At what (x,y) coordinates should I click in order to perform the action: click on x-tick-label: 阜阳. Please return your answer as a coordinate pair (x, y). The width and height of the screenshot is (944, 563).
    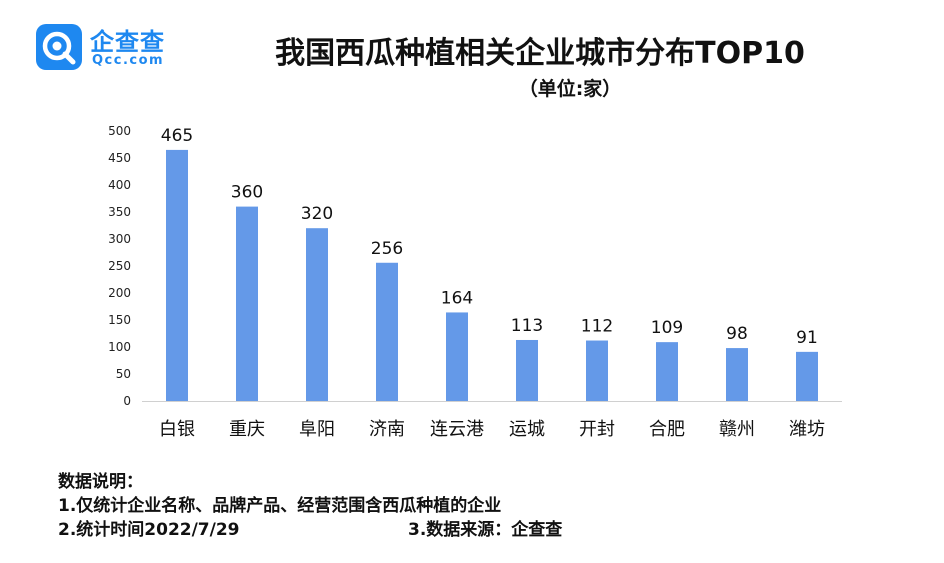
    Looking at the image, I should click on (317, 429).